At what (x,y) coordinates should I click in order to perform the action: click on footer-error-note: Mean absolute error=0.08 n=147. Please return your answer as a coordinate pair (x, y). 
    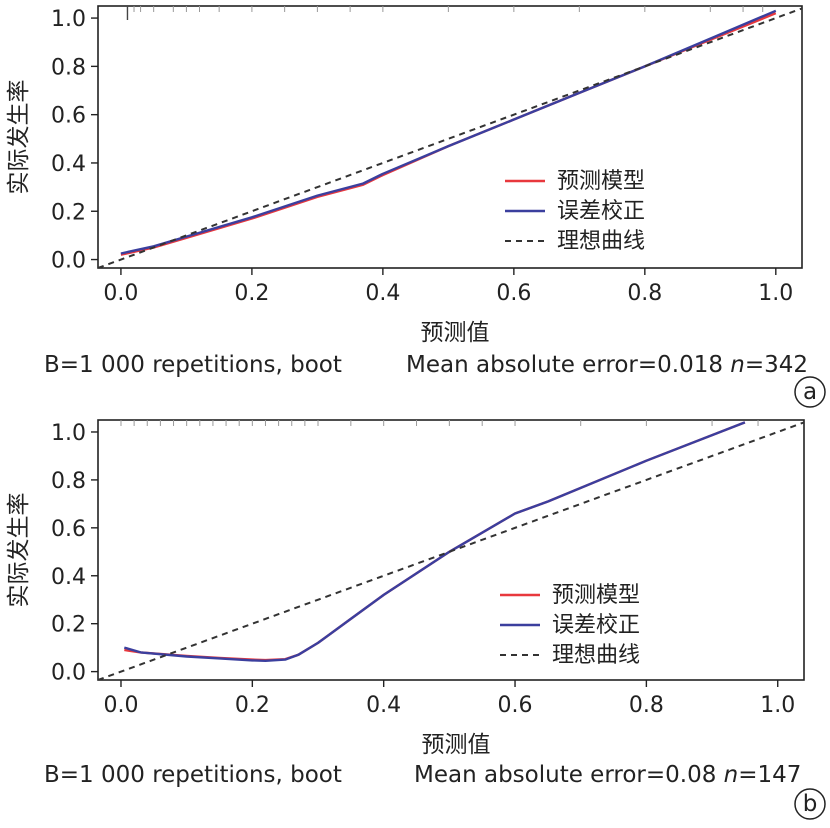
    Looking at the image, I should click on (607, 775).